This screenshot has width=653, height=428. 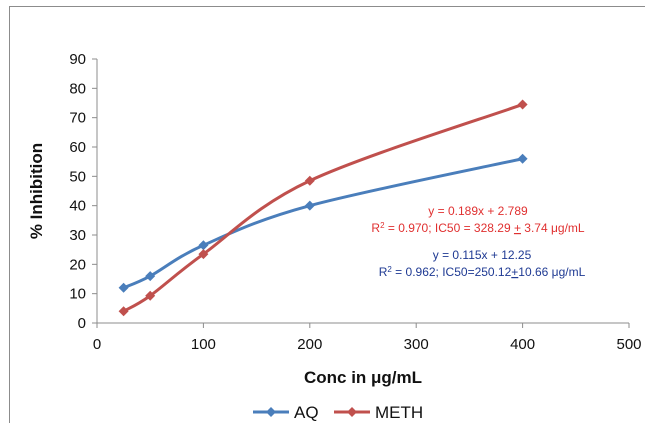 What do you see at coordinates (338, 412) in the screenshot?
I see `legend: AQ METH` at bounding box center [338, 412].